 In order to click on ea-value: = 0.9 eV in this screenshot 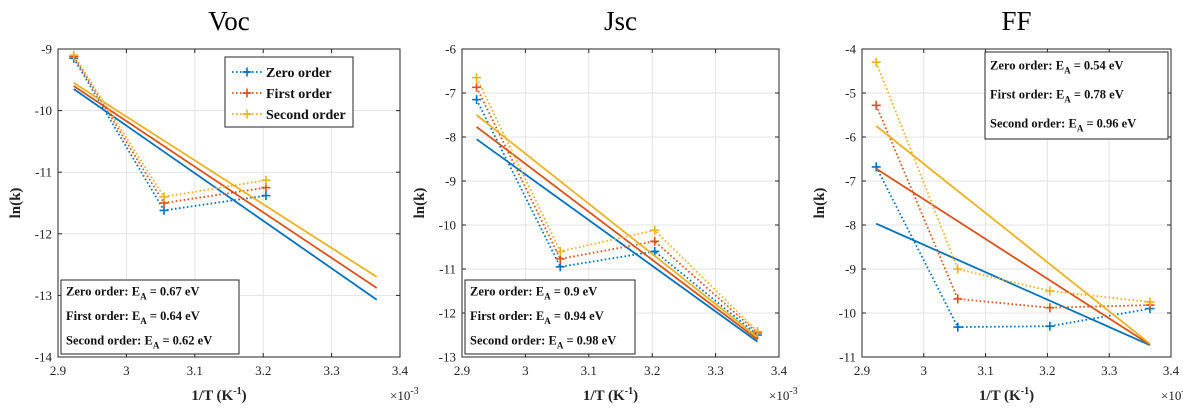, I will do `click(574, 291)`.